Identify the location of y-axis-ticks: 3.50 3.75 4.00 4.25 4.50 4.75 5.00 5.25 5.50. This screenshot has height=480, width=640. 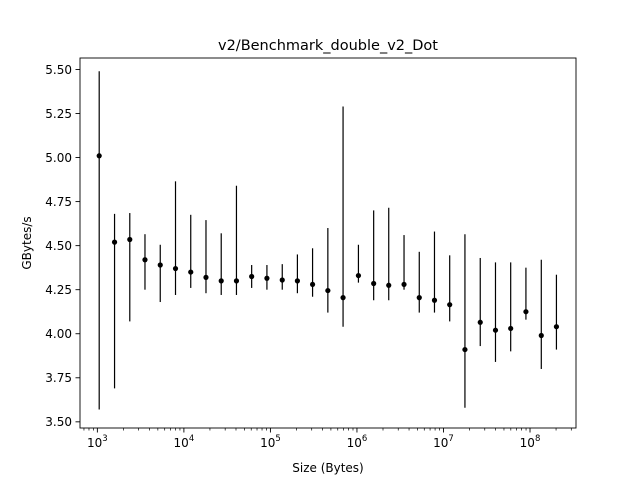
(62, 246).